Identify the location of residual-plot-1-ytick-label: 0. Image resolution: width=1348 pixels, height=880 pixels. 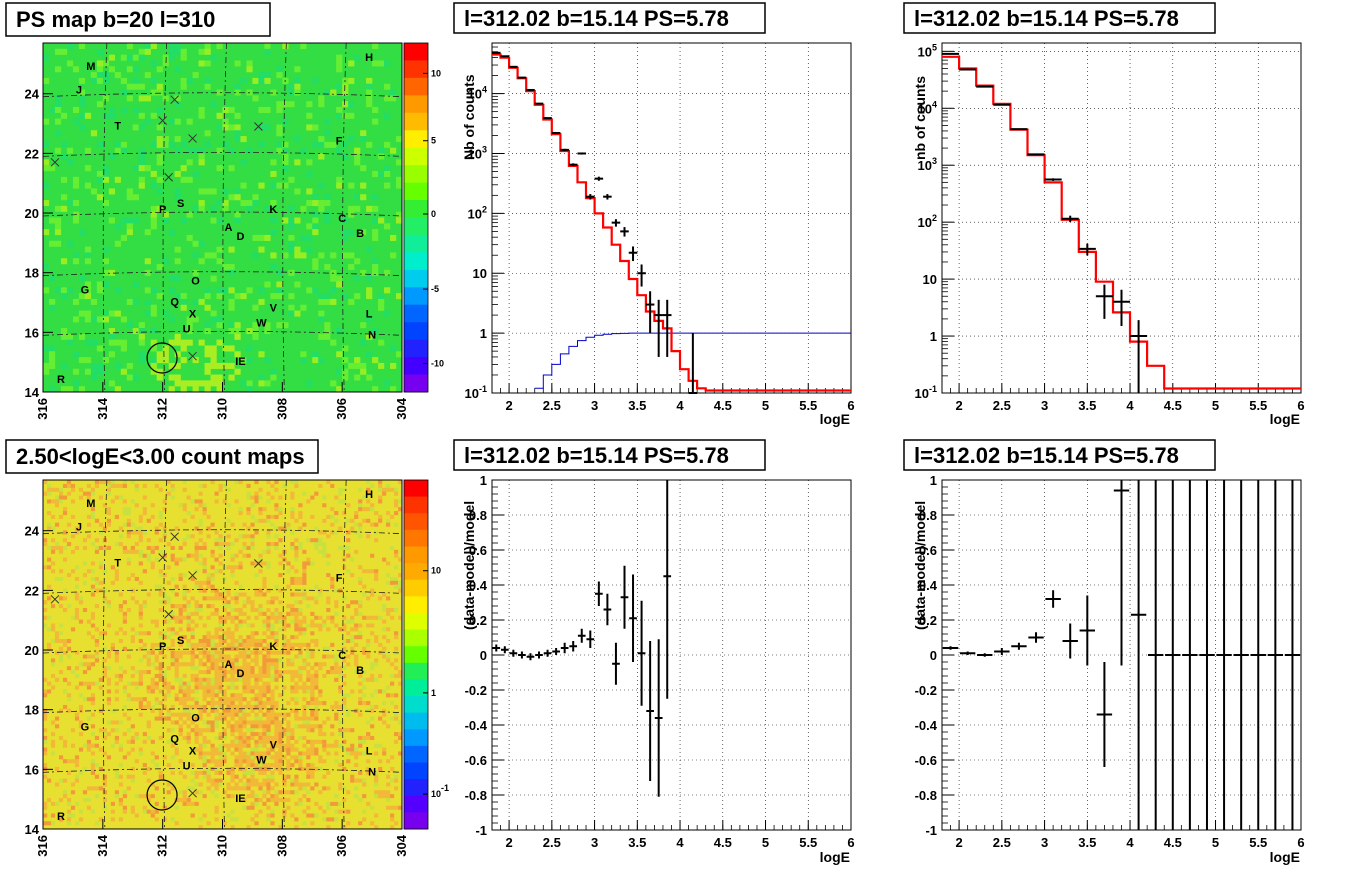
(483, 655).